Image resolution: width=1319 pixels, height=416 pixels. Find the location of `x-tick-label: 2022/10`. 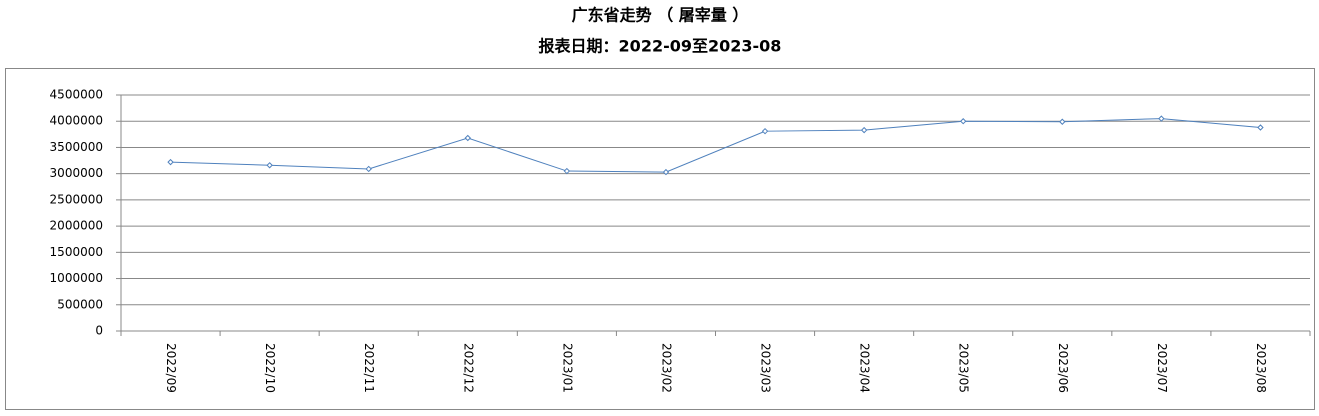

x-tick-label: 2022/10 is located at coordinates (270, 368).